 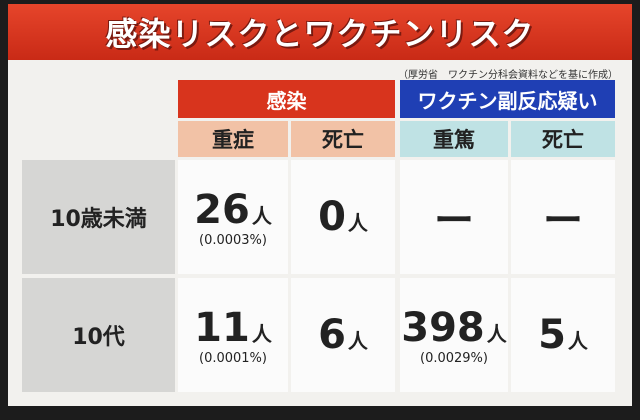 I want to click on source-note: （厚労省 ワクチン分科会資料などを基に作成）, so click(x=508, y=75).